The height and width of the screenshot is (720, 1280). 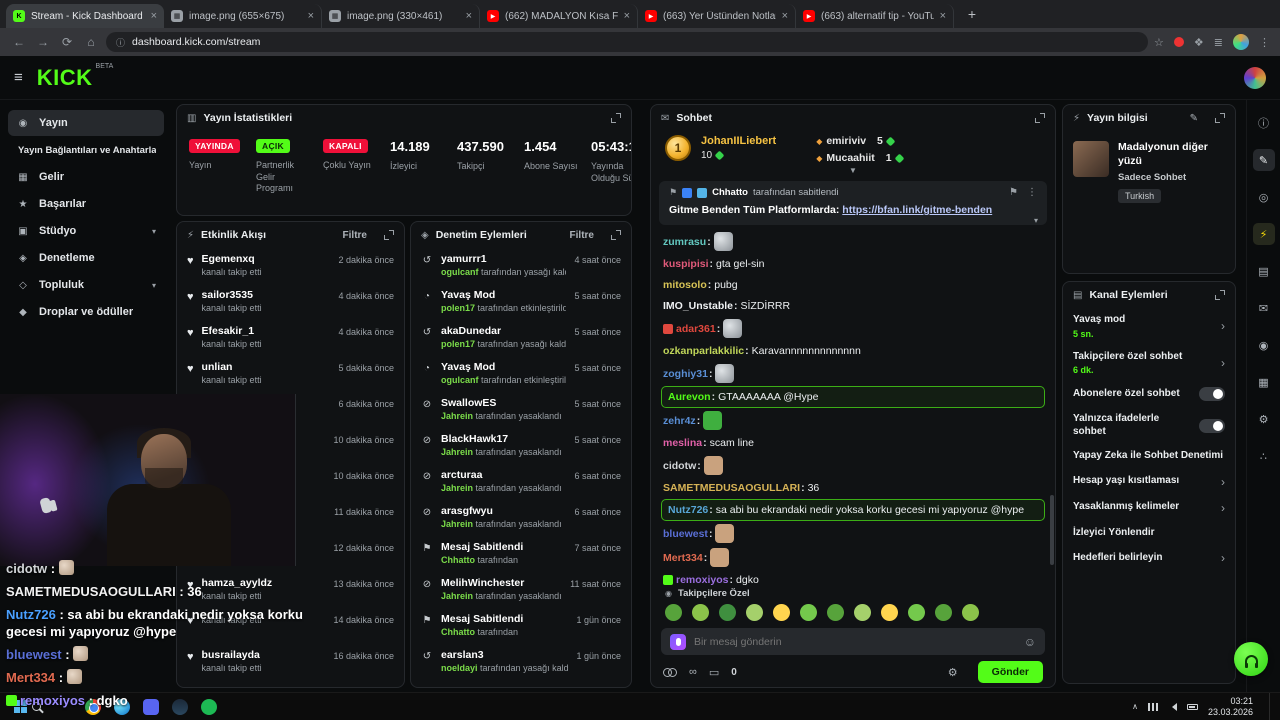 What do you see at coordinates (230, 655) in the screenshot?
I see `event-user: busrailayda` at bounding box center [230, 655].